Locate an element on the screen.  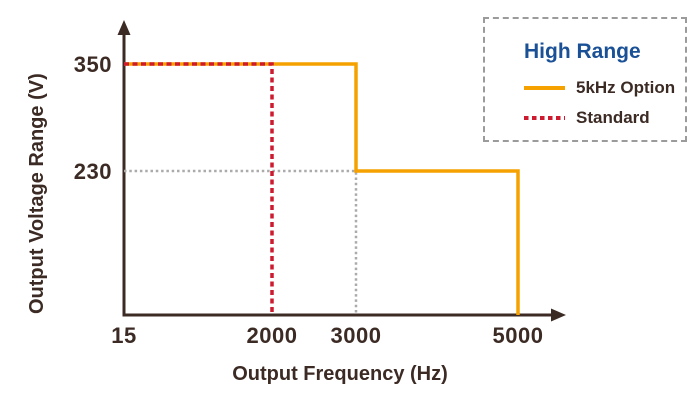
reference-guide-line is located at coordinates (241, 242).